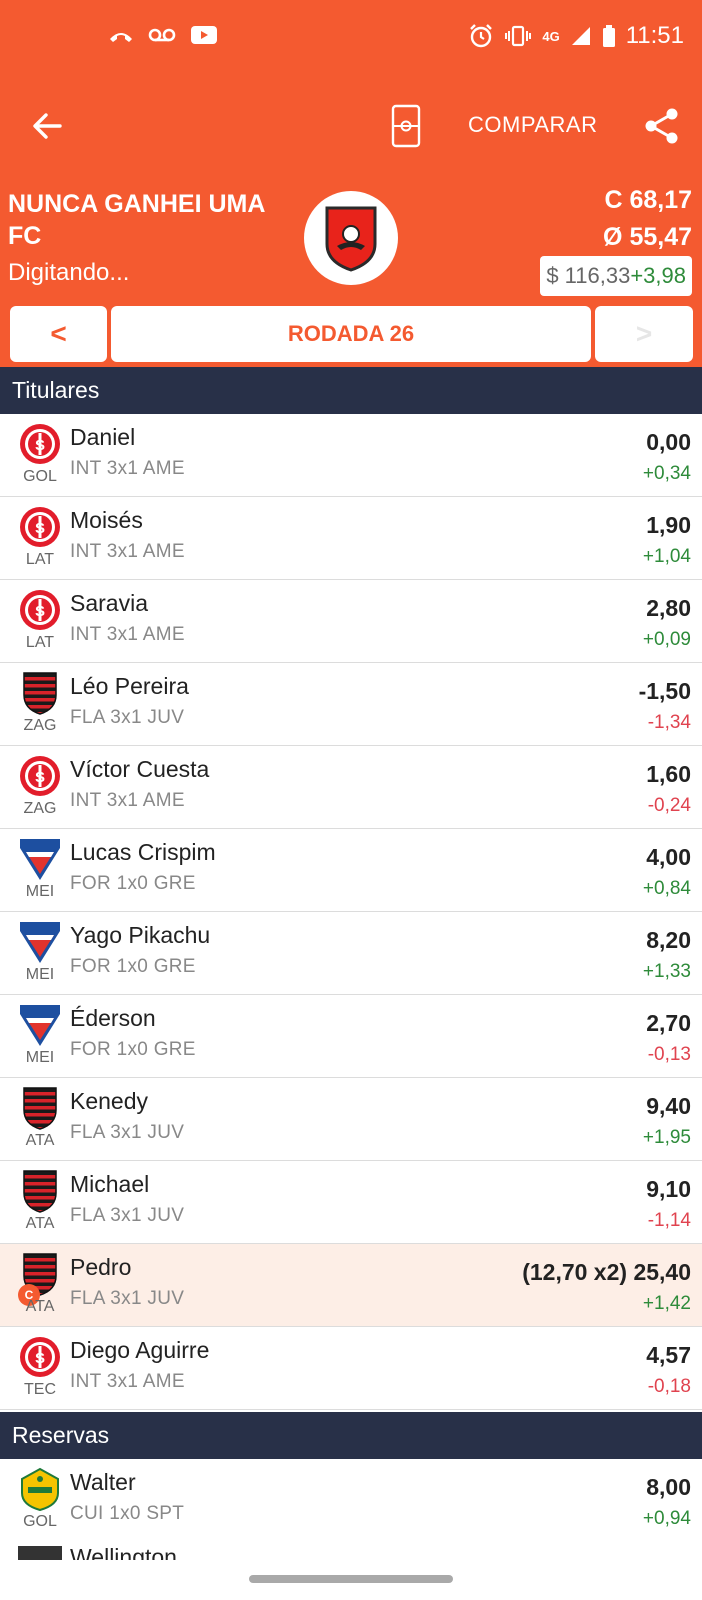 This screenshot has width=702, height=1600. Describe the element at coordinates (668, 940) in the screenshot. I see `player-score: 8,20` at that location.